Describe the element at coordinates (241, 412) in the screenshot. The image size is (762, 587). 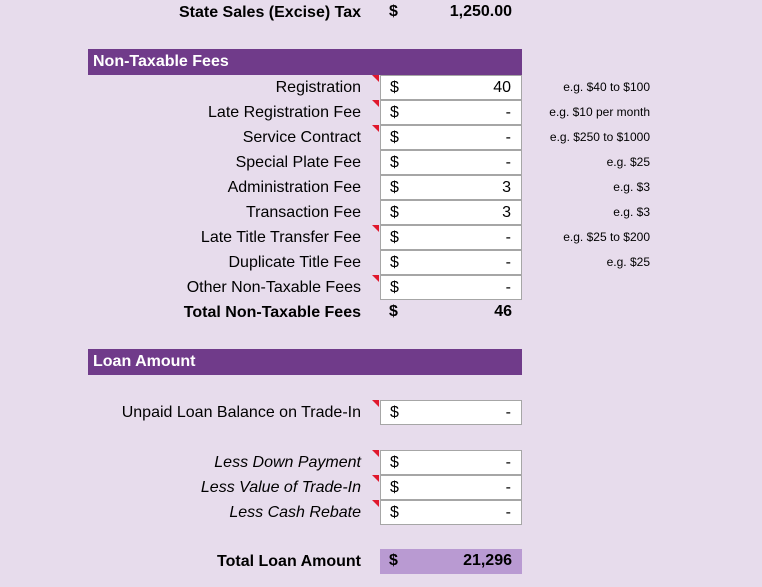
I see `unpaid-loan-label: Unpaid Loan Balance on Trade-In` at that location.